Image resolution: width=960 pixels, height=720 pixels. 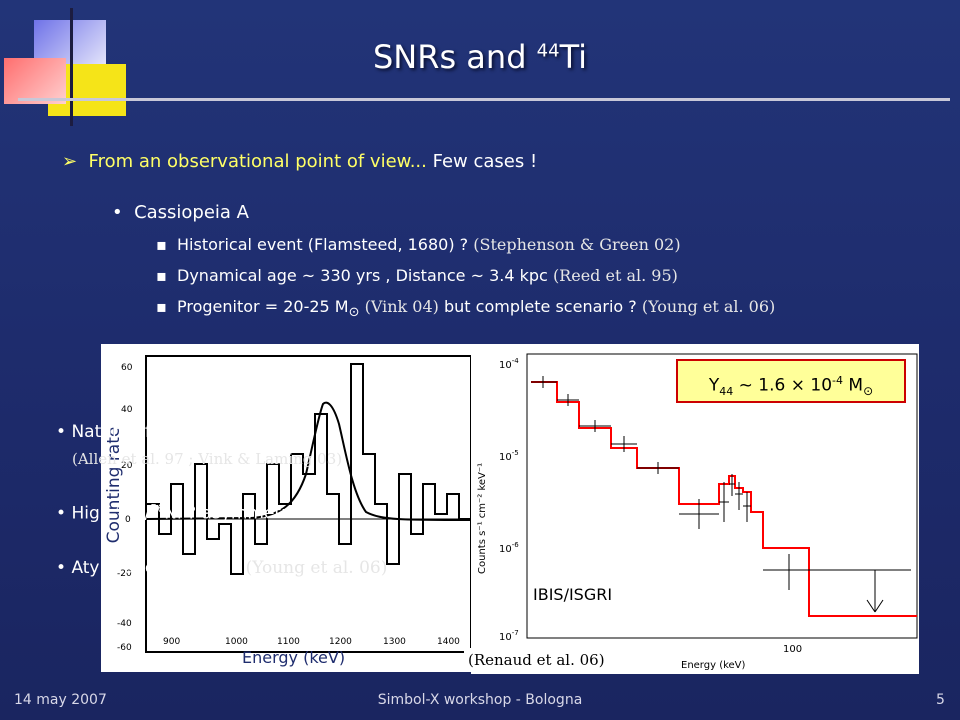 What do you see at coordinates (509, 364) in the screenshot?
I see `right-ytick: 10⁻⁴` at bounding box center [509, 364].